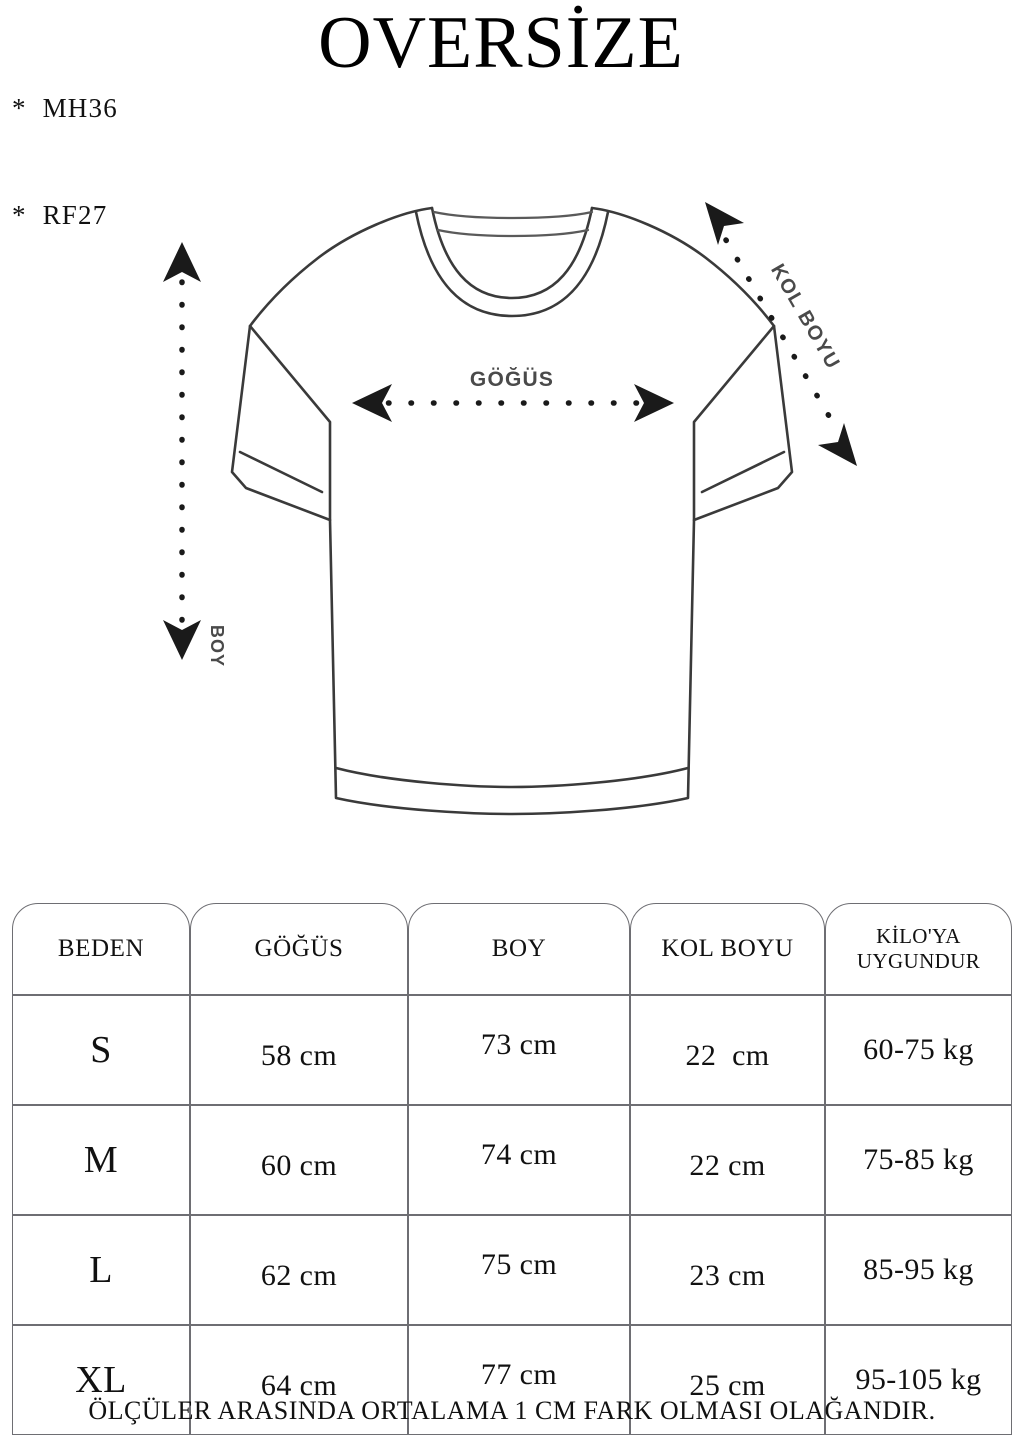 Image resolution: width=1024 pixels, height=1449 pixels. I want to click on cell-kilo: 60-75 kg, so click(918, 1050).